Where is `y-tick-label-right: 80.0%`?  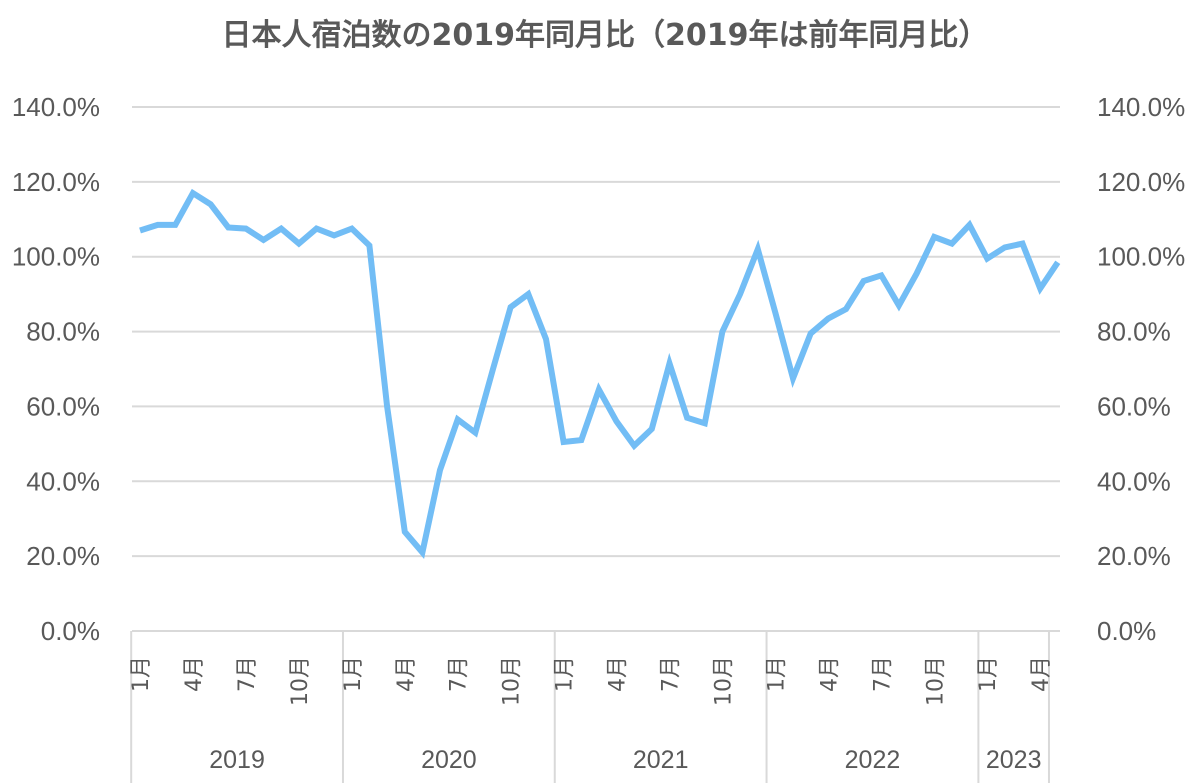
y-tick-label-right: 80.0% is located at coordinates (1134, 332).